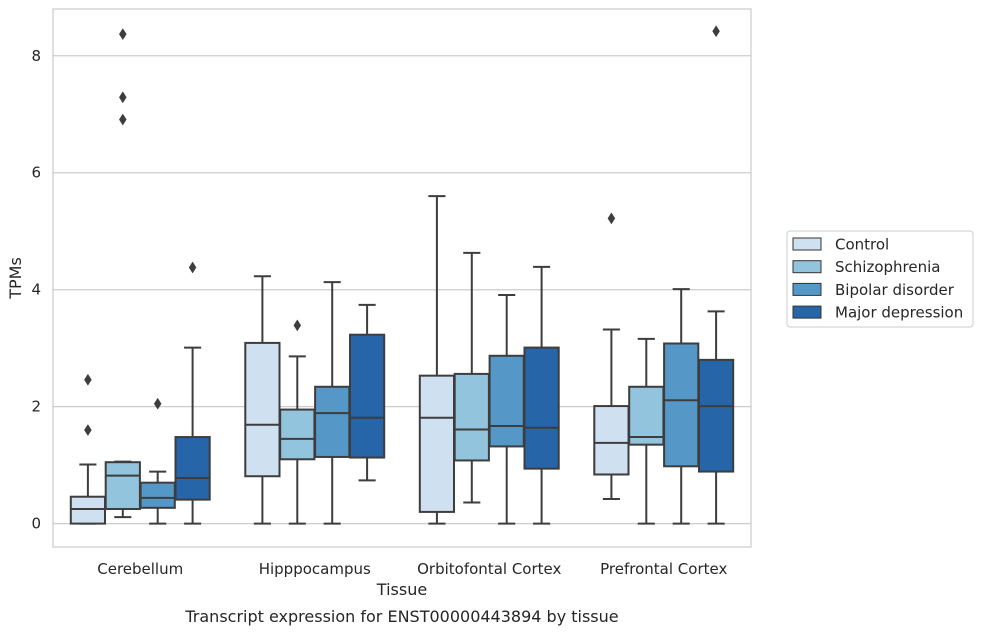 The height and width of the screenshot is (634, 983). I want to click on y-tick-labels: 0 2 4 6 8, so click(36, 290).